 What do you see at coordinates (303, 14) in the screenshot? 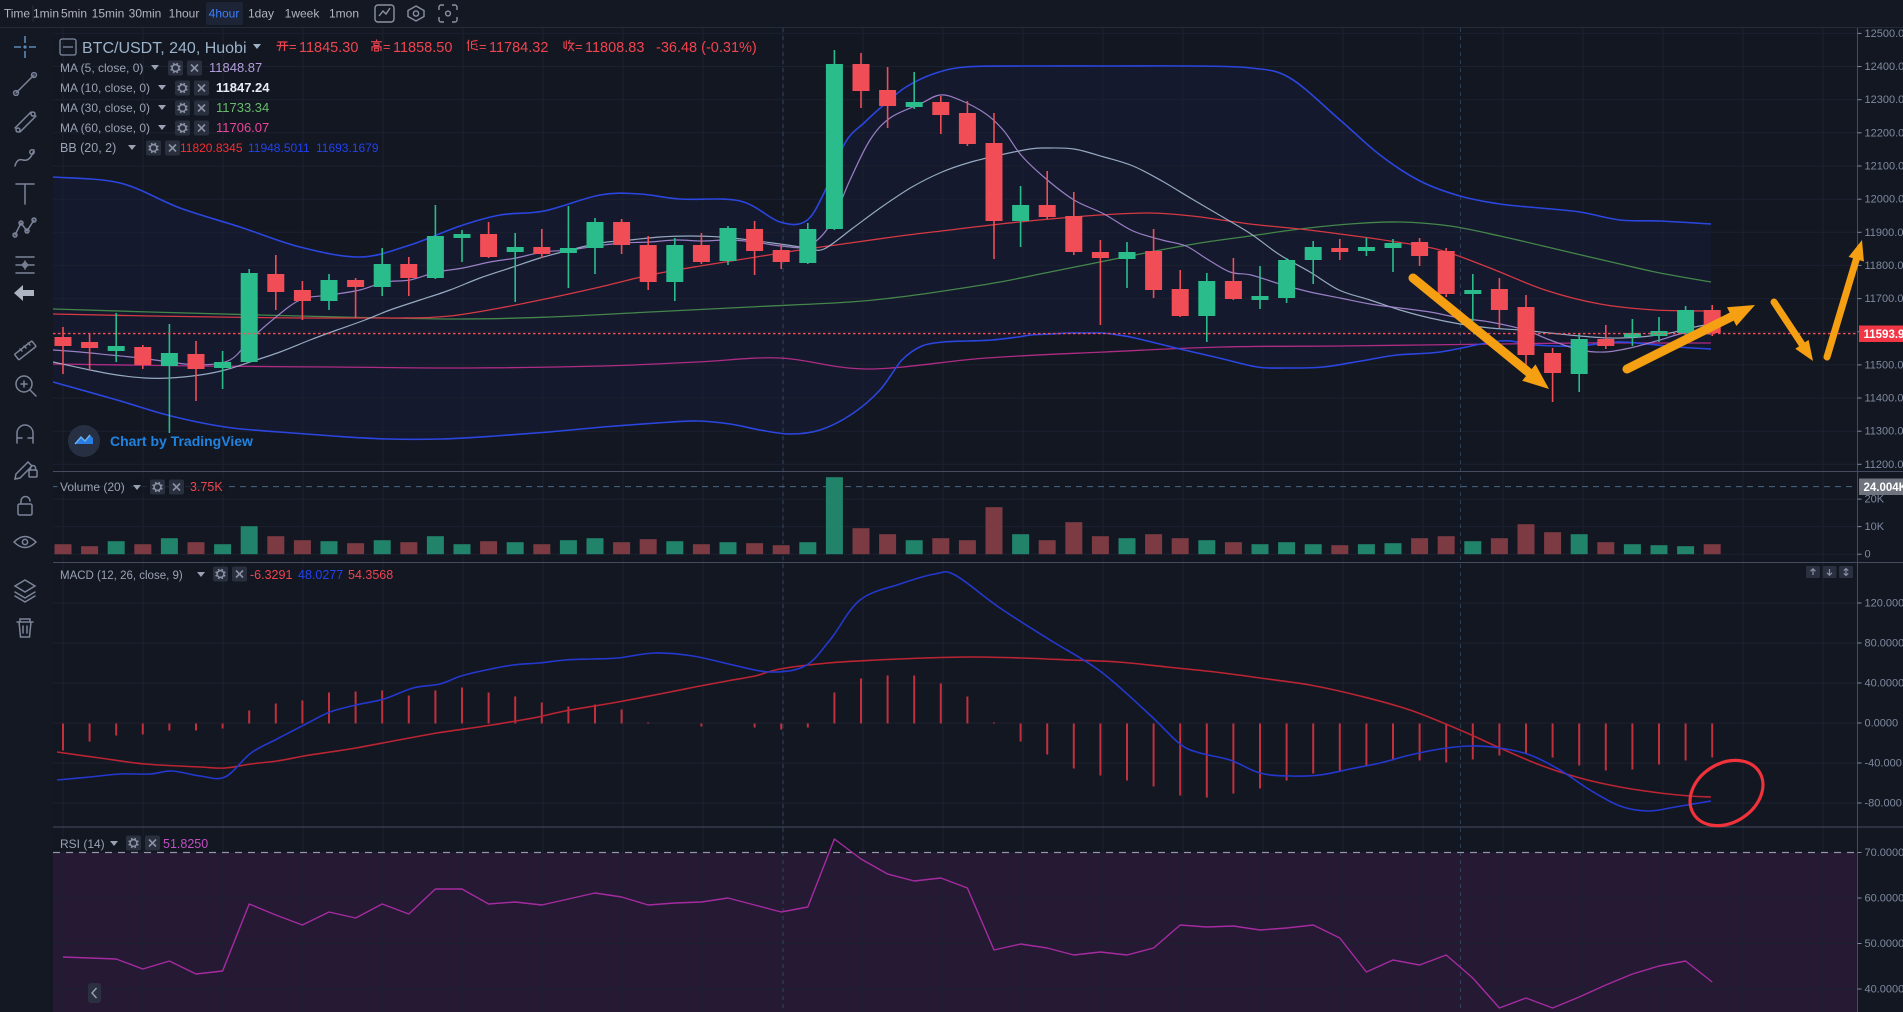
I see `svg-text: 1week` at bounding box center [303, 14].